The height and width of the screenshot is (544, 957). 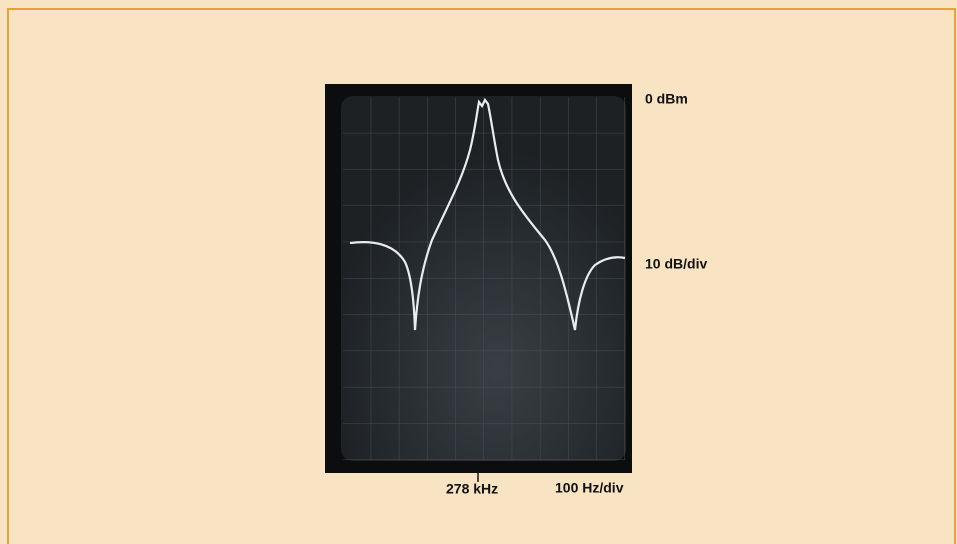 I want to click on spectrum-trace, so click(x=487, y=214).